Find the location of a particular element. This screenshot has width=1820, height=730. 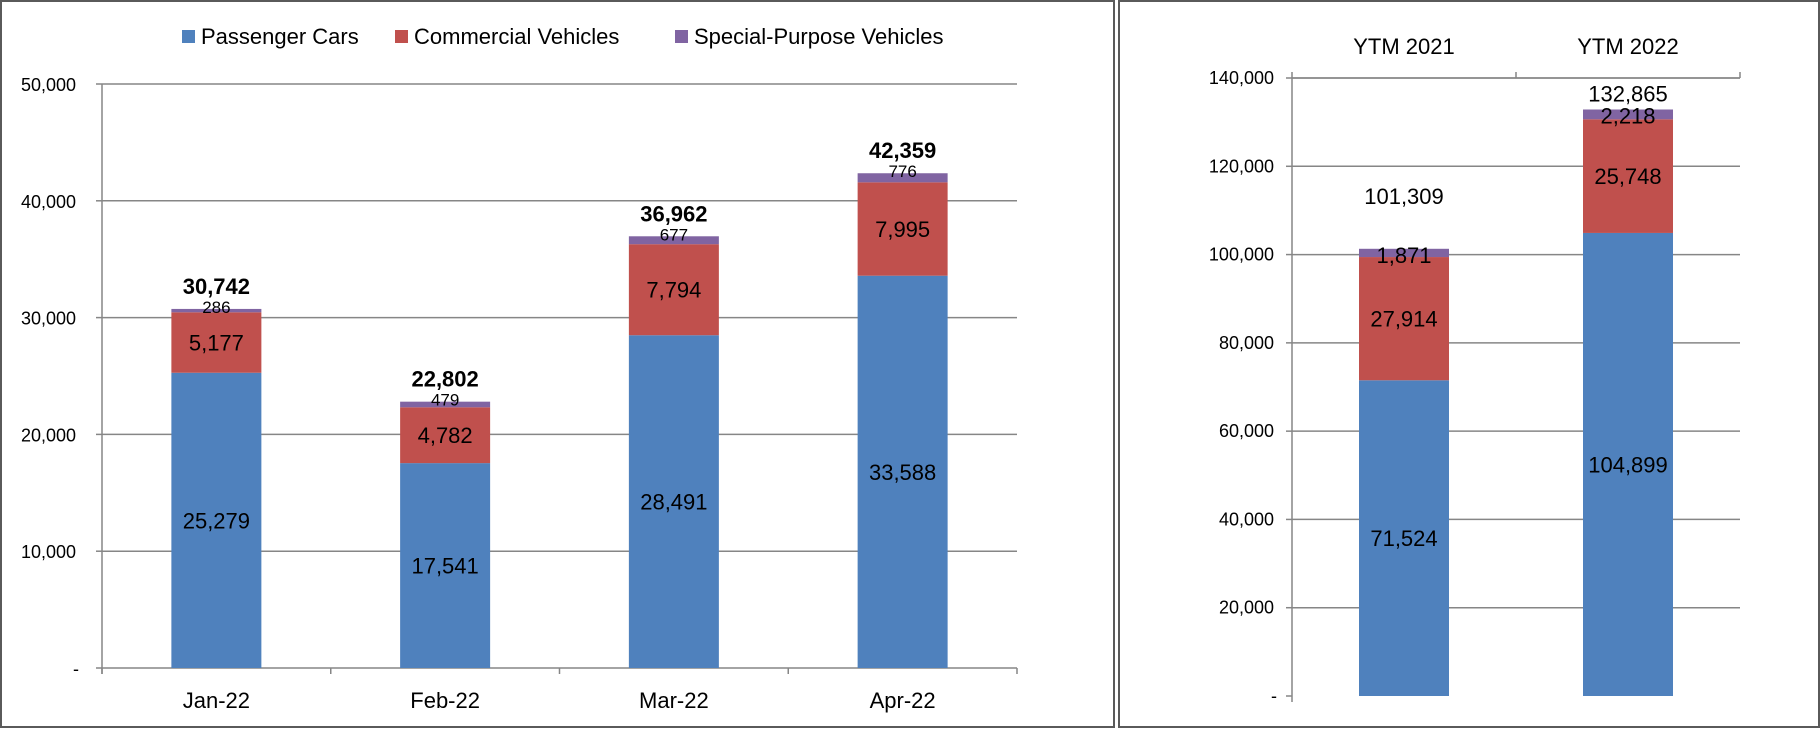

legend-label-passenger-cars: Passenger Cars is located at coordinates (280, 36).